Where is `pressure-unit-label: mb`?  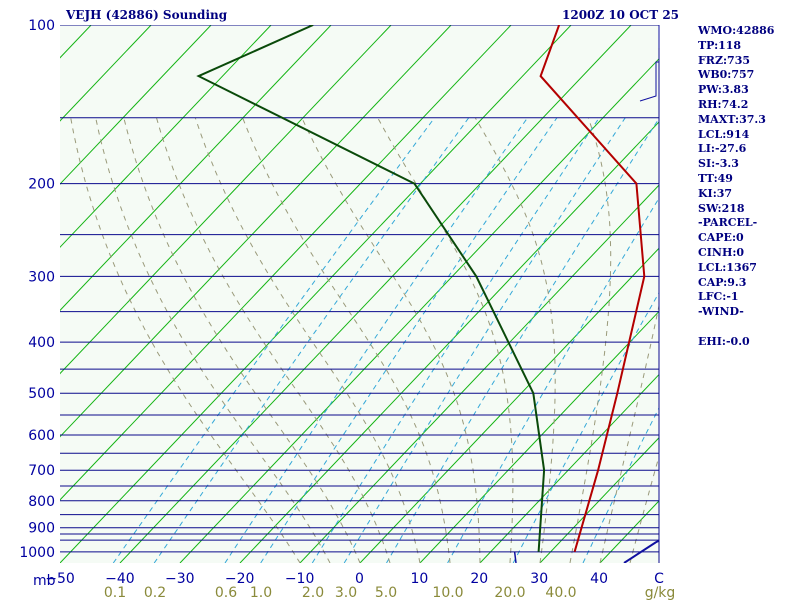
pressure-unit-label: mb is located at coordinates (44, 581).